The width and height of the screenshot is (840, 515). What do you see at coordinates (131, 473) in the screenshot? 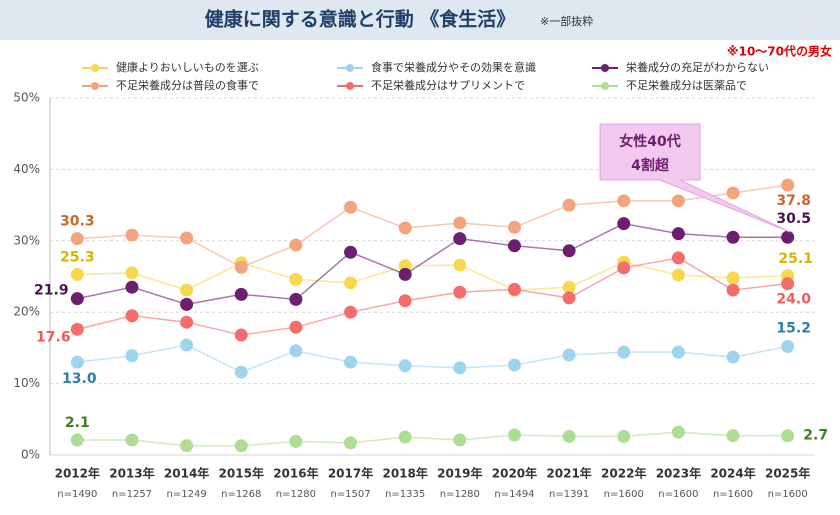
I see `x-tick-label: 2013年` at bounding box center [131, 473].